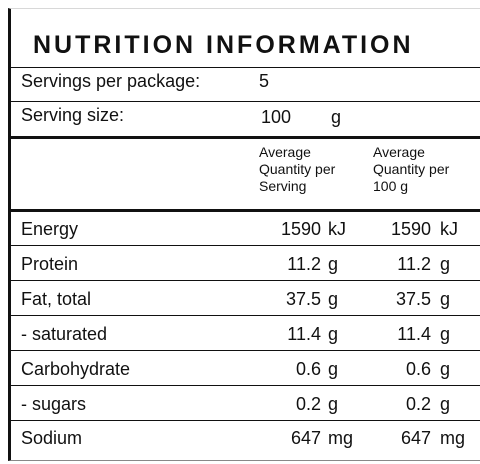 This screenshot has height=464, width=480. Describe the element at coordinates (333, 334) in the screenshot. I see `saturated-per-serving-unit: g` at that location.